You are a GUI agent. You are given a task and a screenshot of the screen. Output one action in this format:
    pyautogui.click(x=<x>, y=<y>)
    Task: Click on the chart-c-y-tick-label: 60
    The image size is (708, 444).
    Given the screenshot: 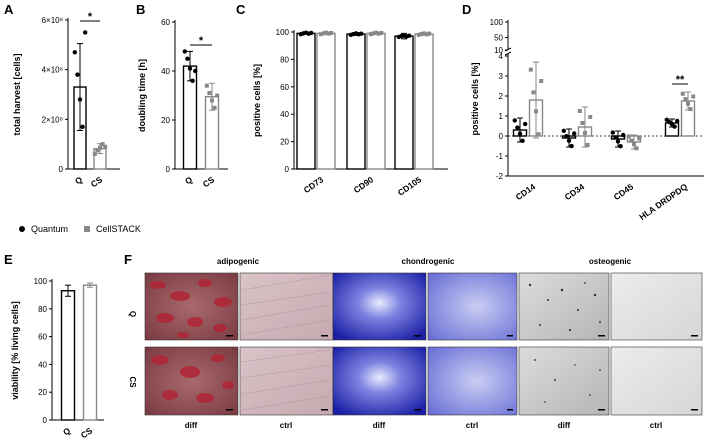 What is the action you would take?
    pyautogui.click(x=284, y=87)
    